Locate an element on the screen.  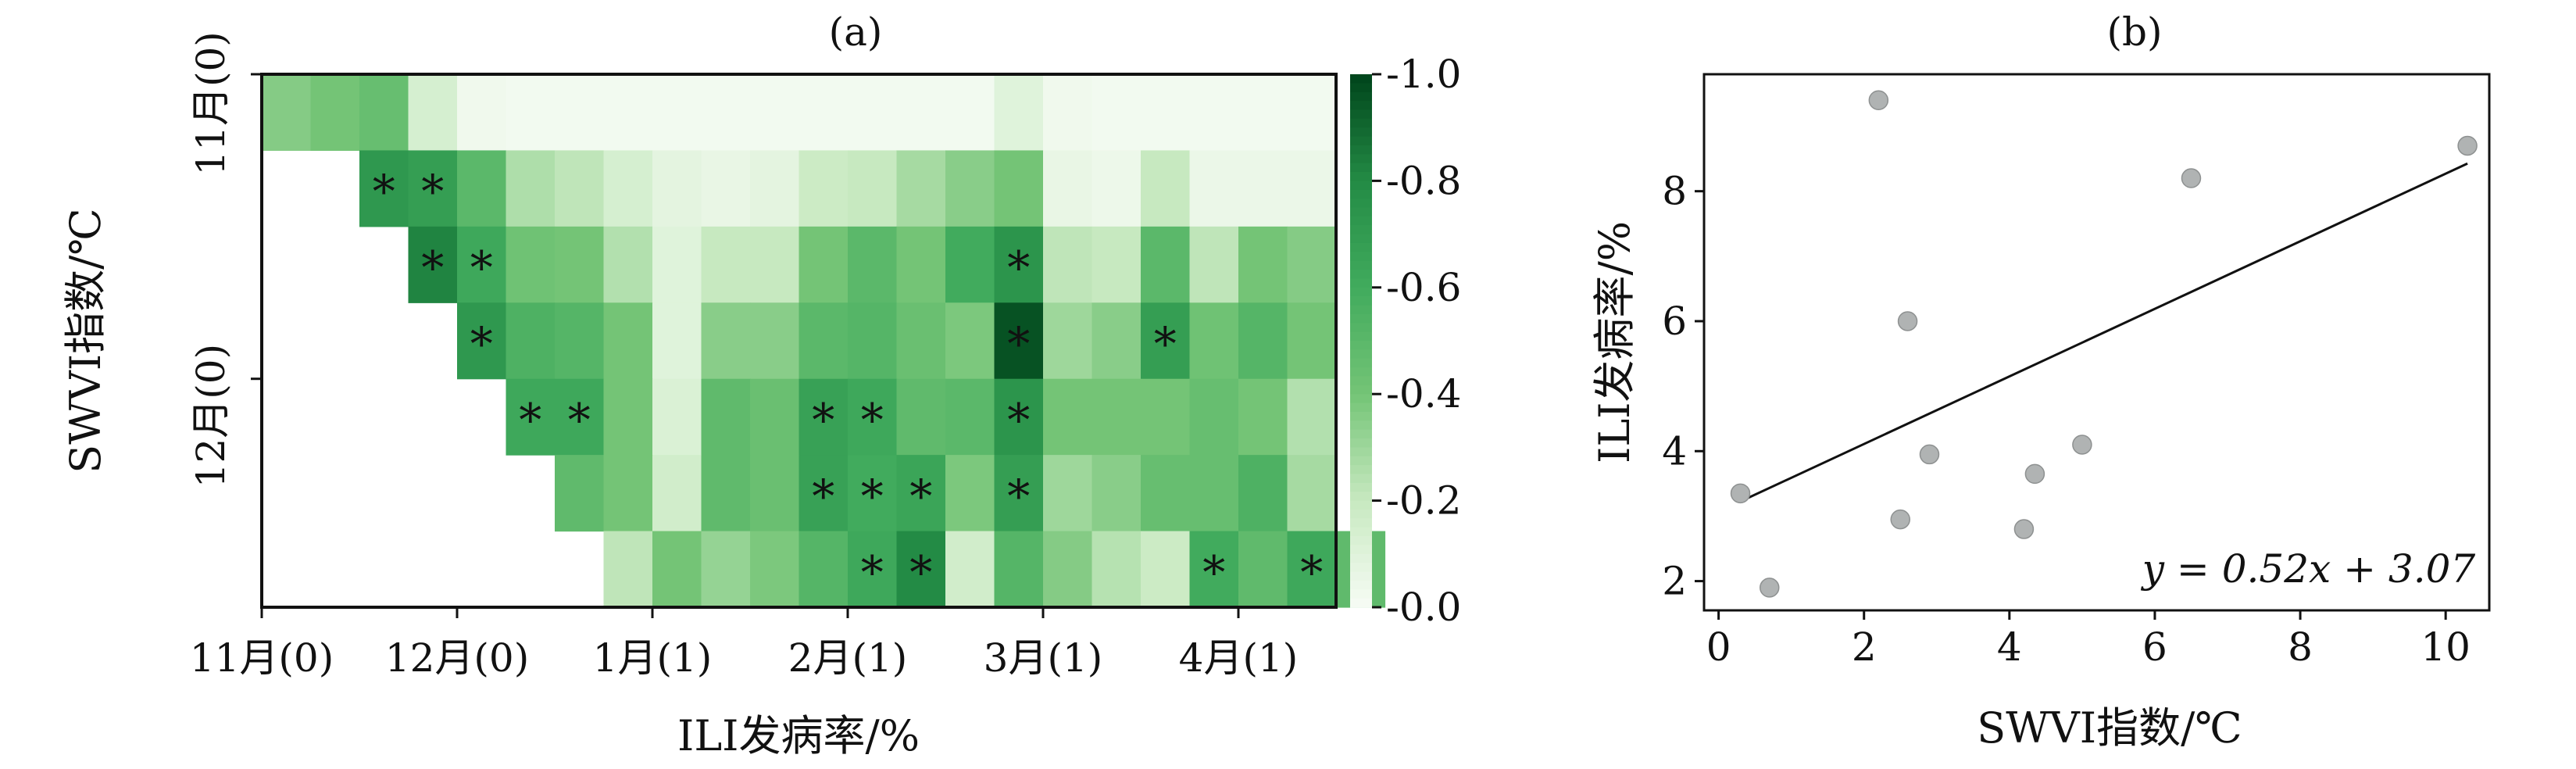
x-tick-label: 0 is located at coordinates (1719, 647).